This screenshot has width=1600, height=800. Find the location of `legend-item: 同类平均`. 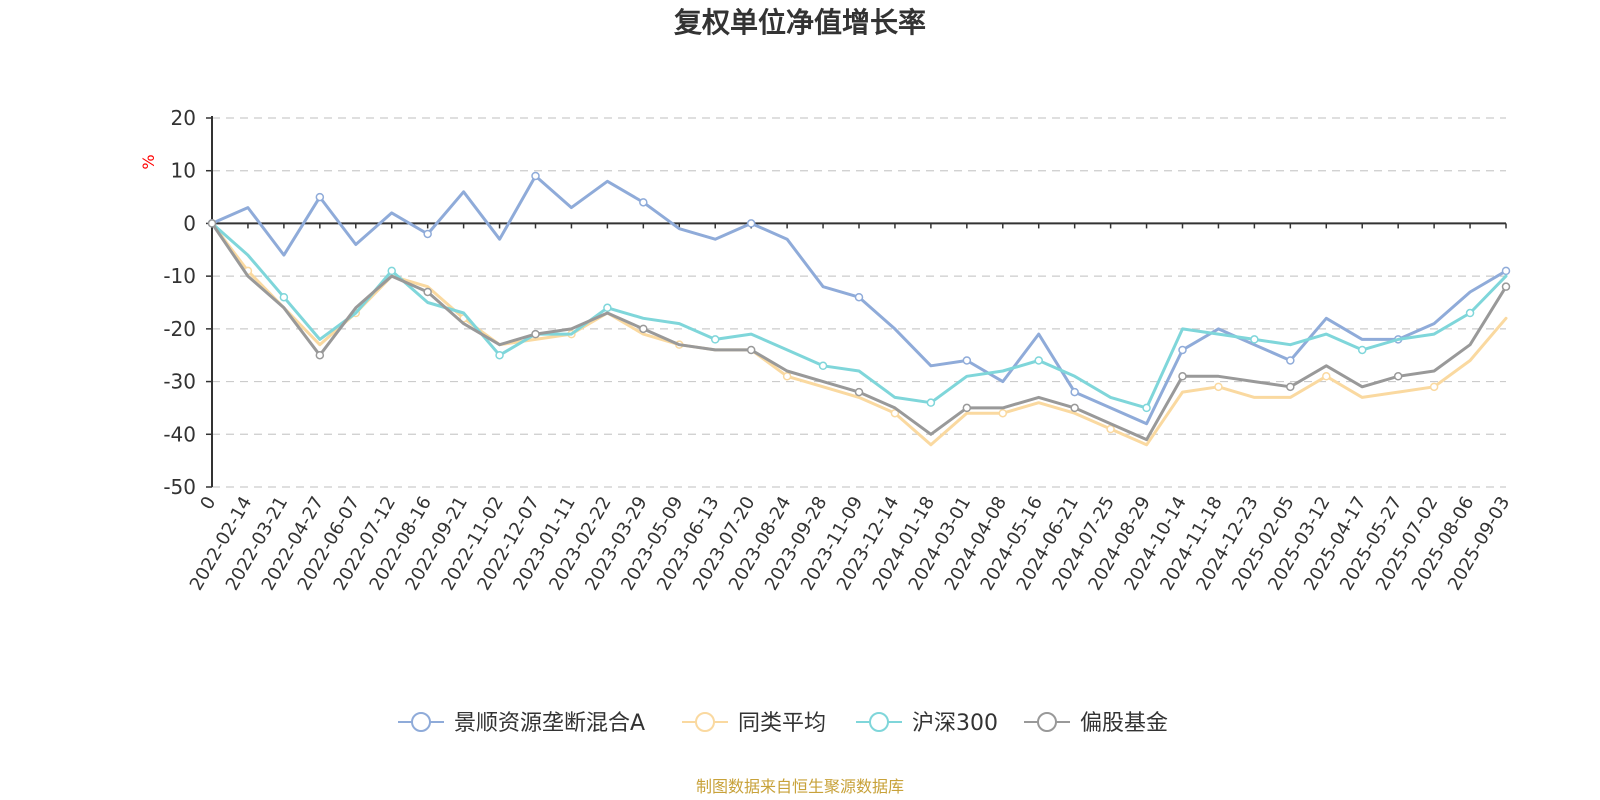

legend-item: 同类平均 is located at coordinates (754, 723).